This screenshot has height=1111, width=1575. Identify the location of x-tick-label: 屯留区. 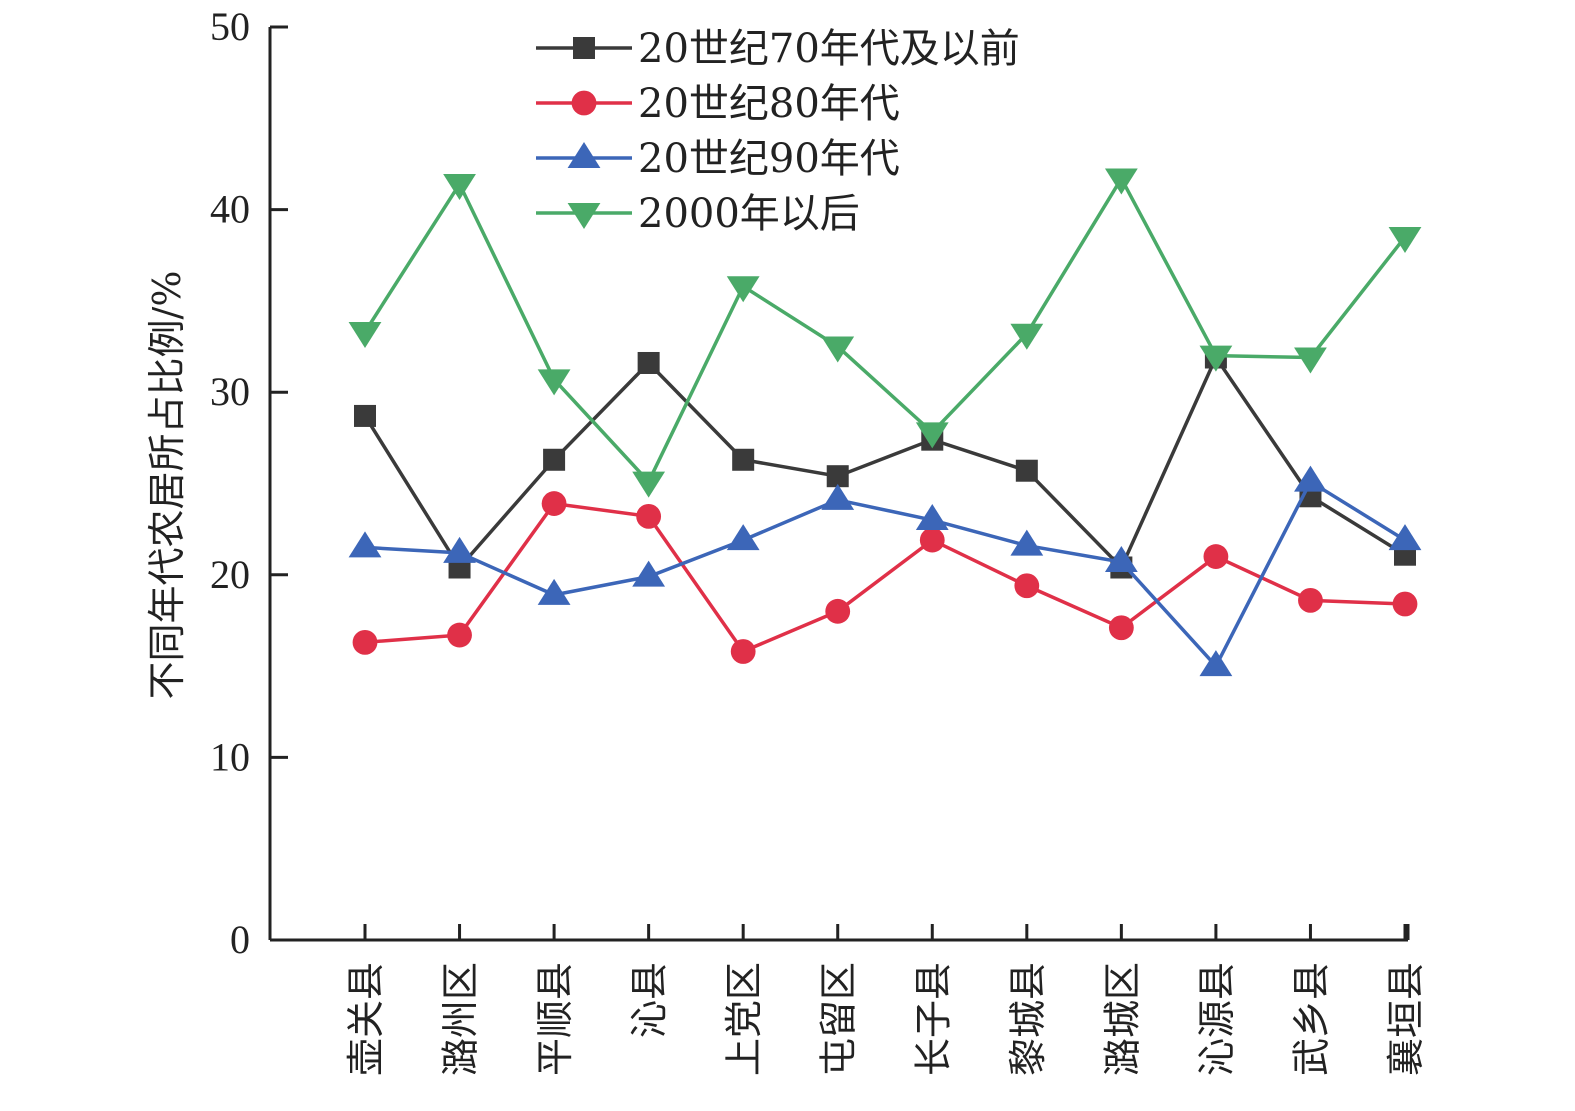
(839, 1019).